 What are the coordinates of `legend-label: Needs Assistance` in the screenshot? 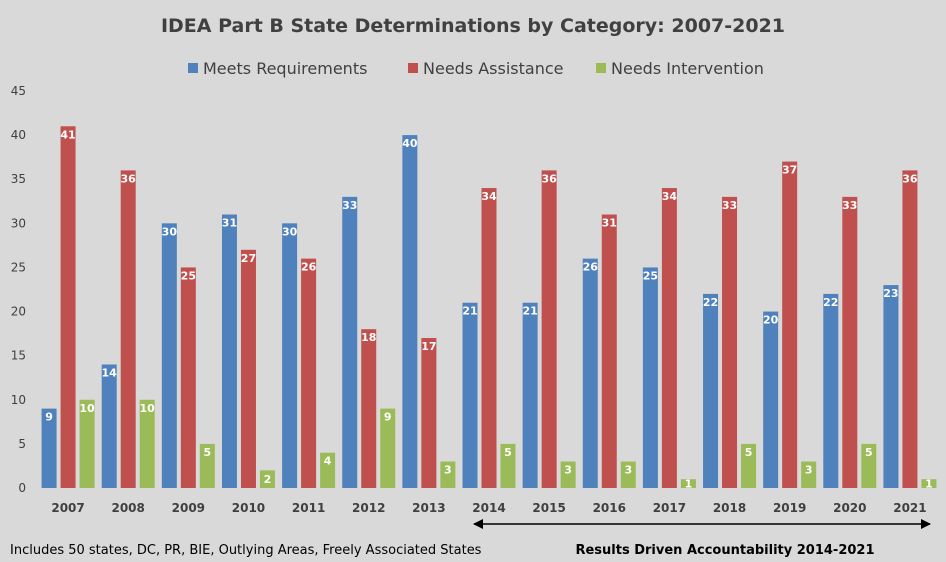 It's located at (493, 68).